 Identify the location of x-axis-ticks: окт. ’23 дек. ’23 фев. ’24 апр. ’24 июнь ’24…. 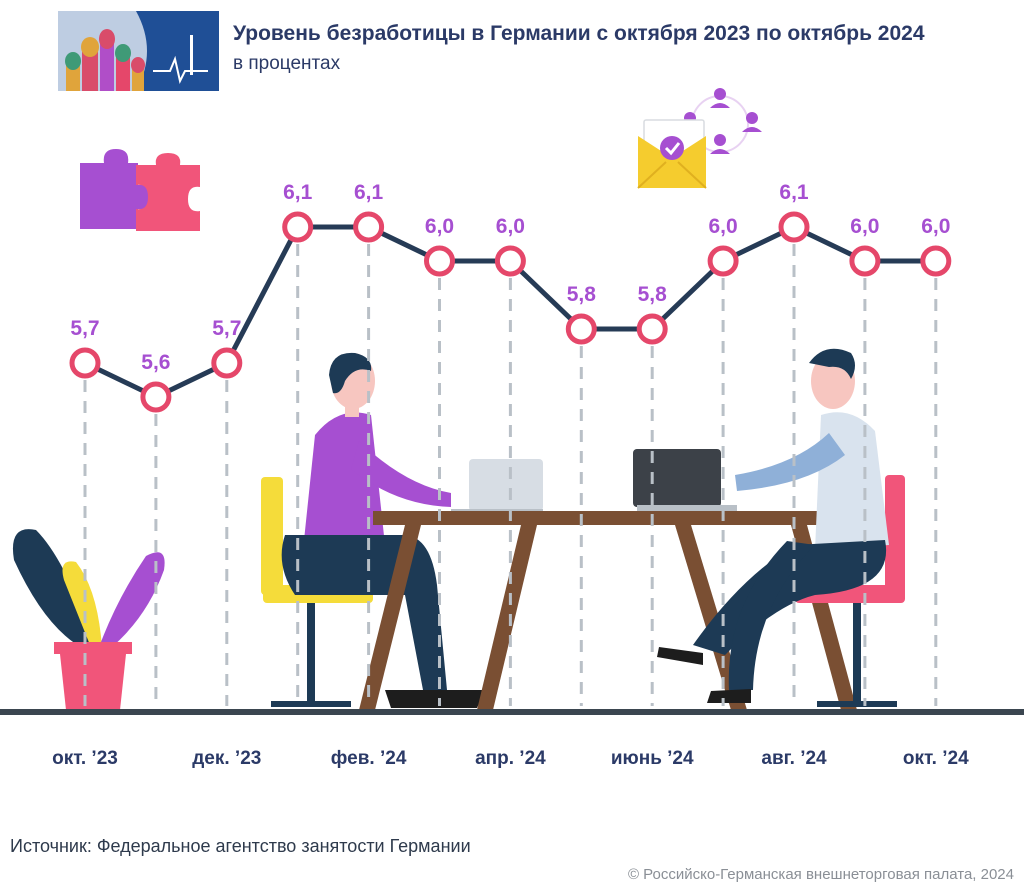
(510, 758).